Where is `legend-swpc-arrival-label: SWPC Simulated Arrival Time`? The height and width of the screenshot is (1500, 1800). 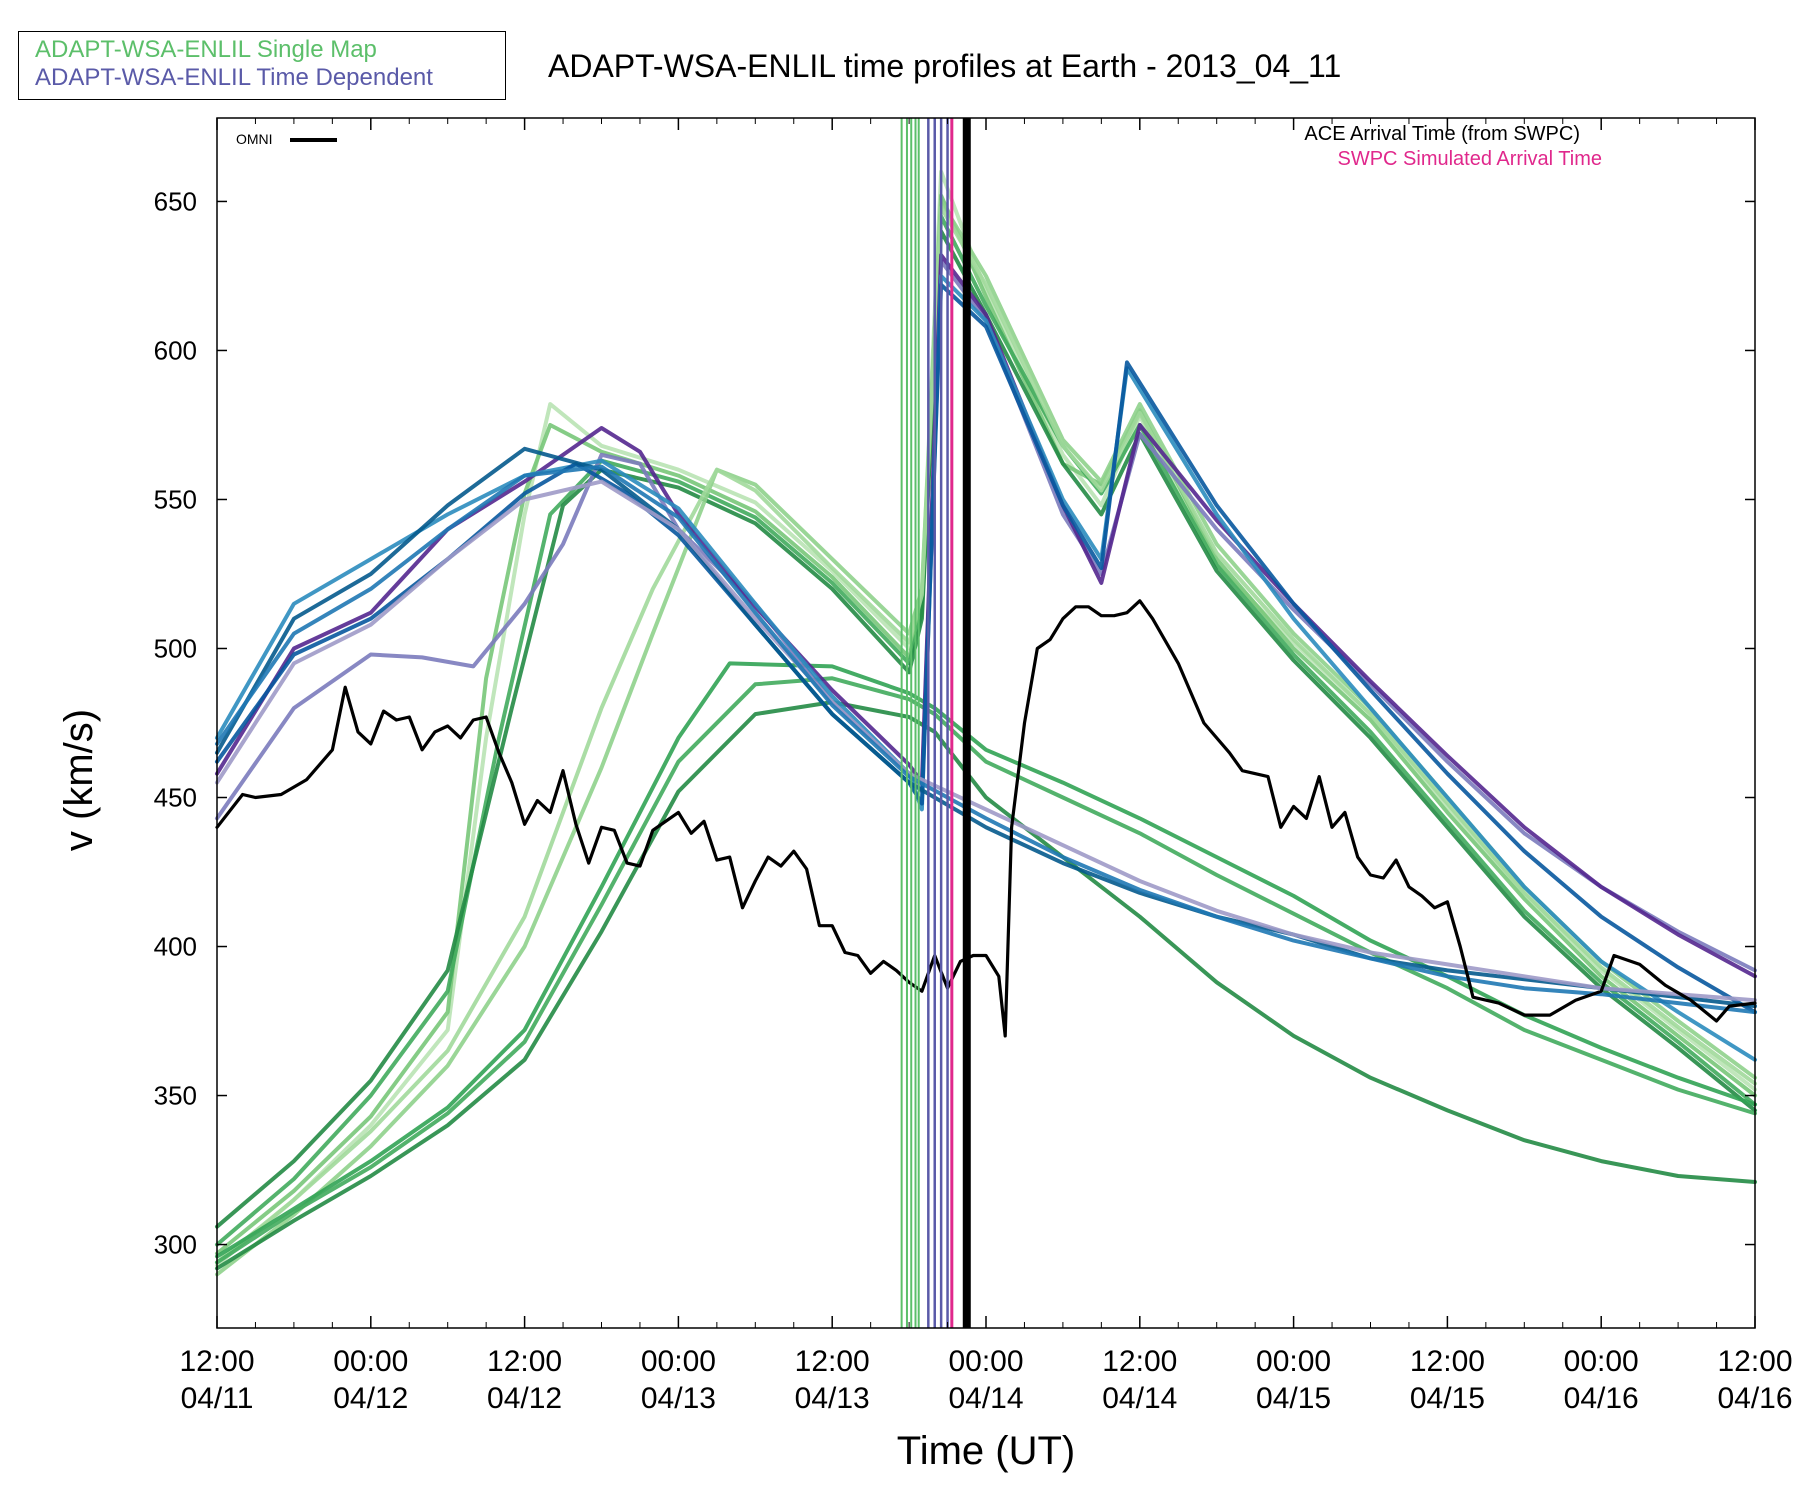 legend-swpc-arrival-label: SWPC Simulated Arrival Time is located at coordinates (1469, 159).